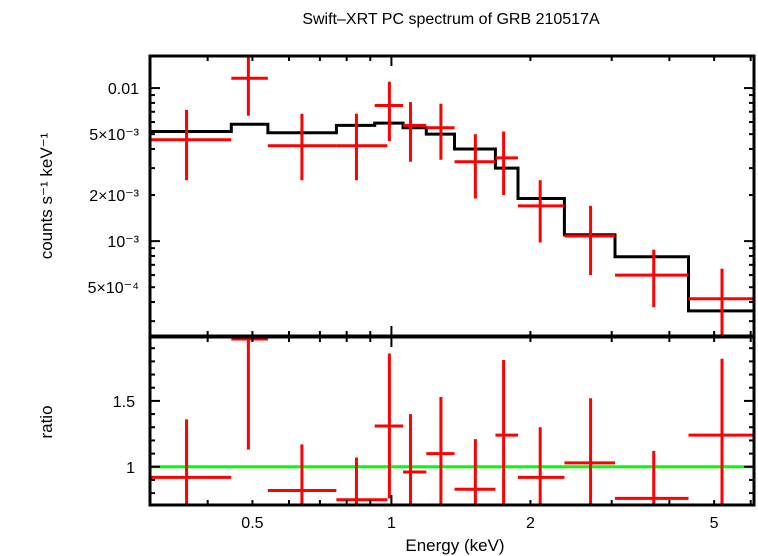 This screenshot has height=556, width=758. Describe the element at coordinates (46, 421) in the screenshot. I see `y-axis-label-ratio: ratio` at that location.